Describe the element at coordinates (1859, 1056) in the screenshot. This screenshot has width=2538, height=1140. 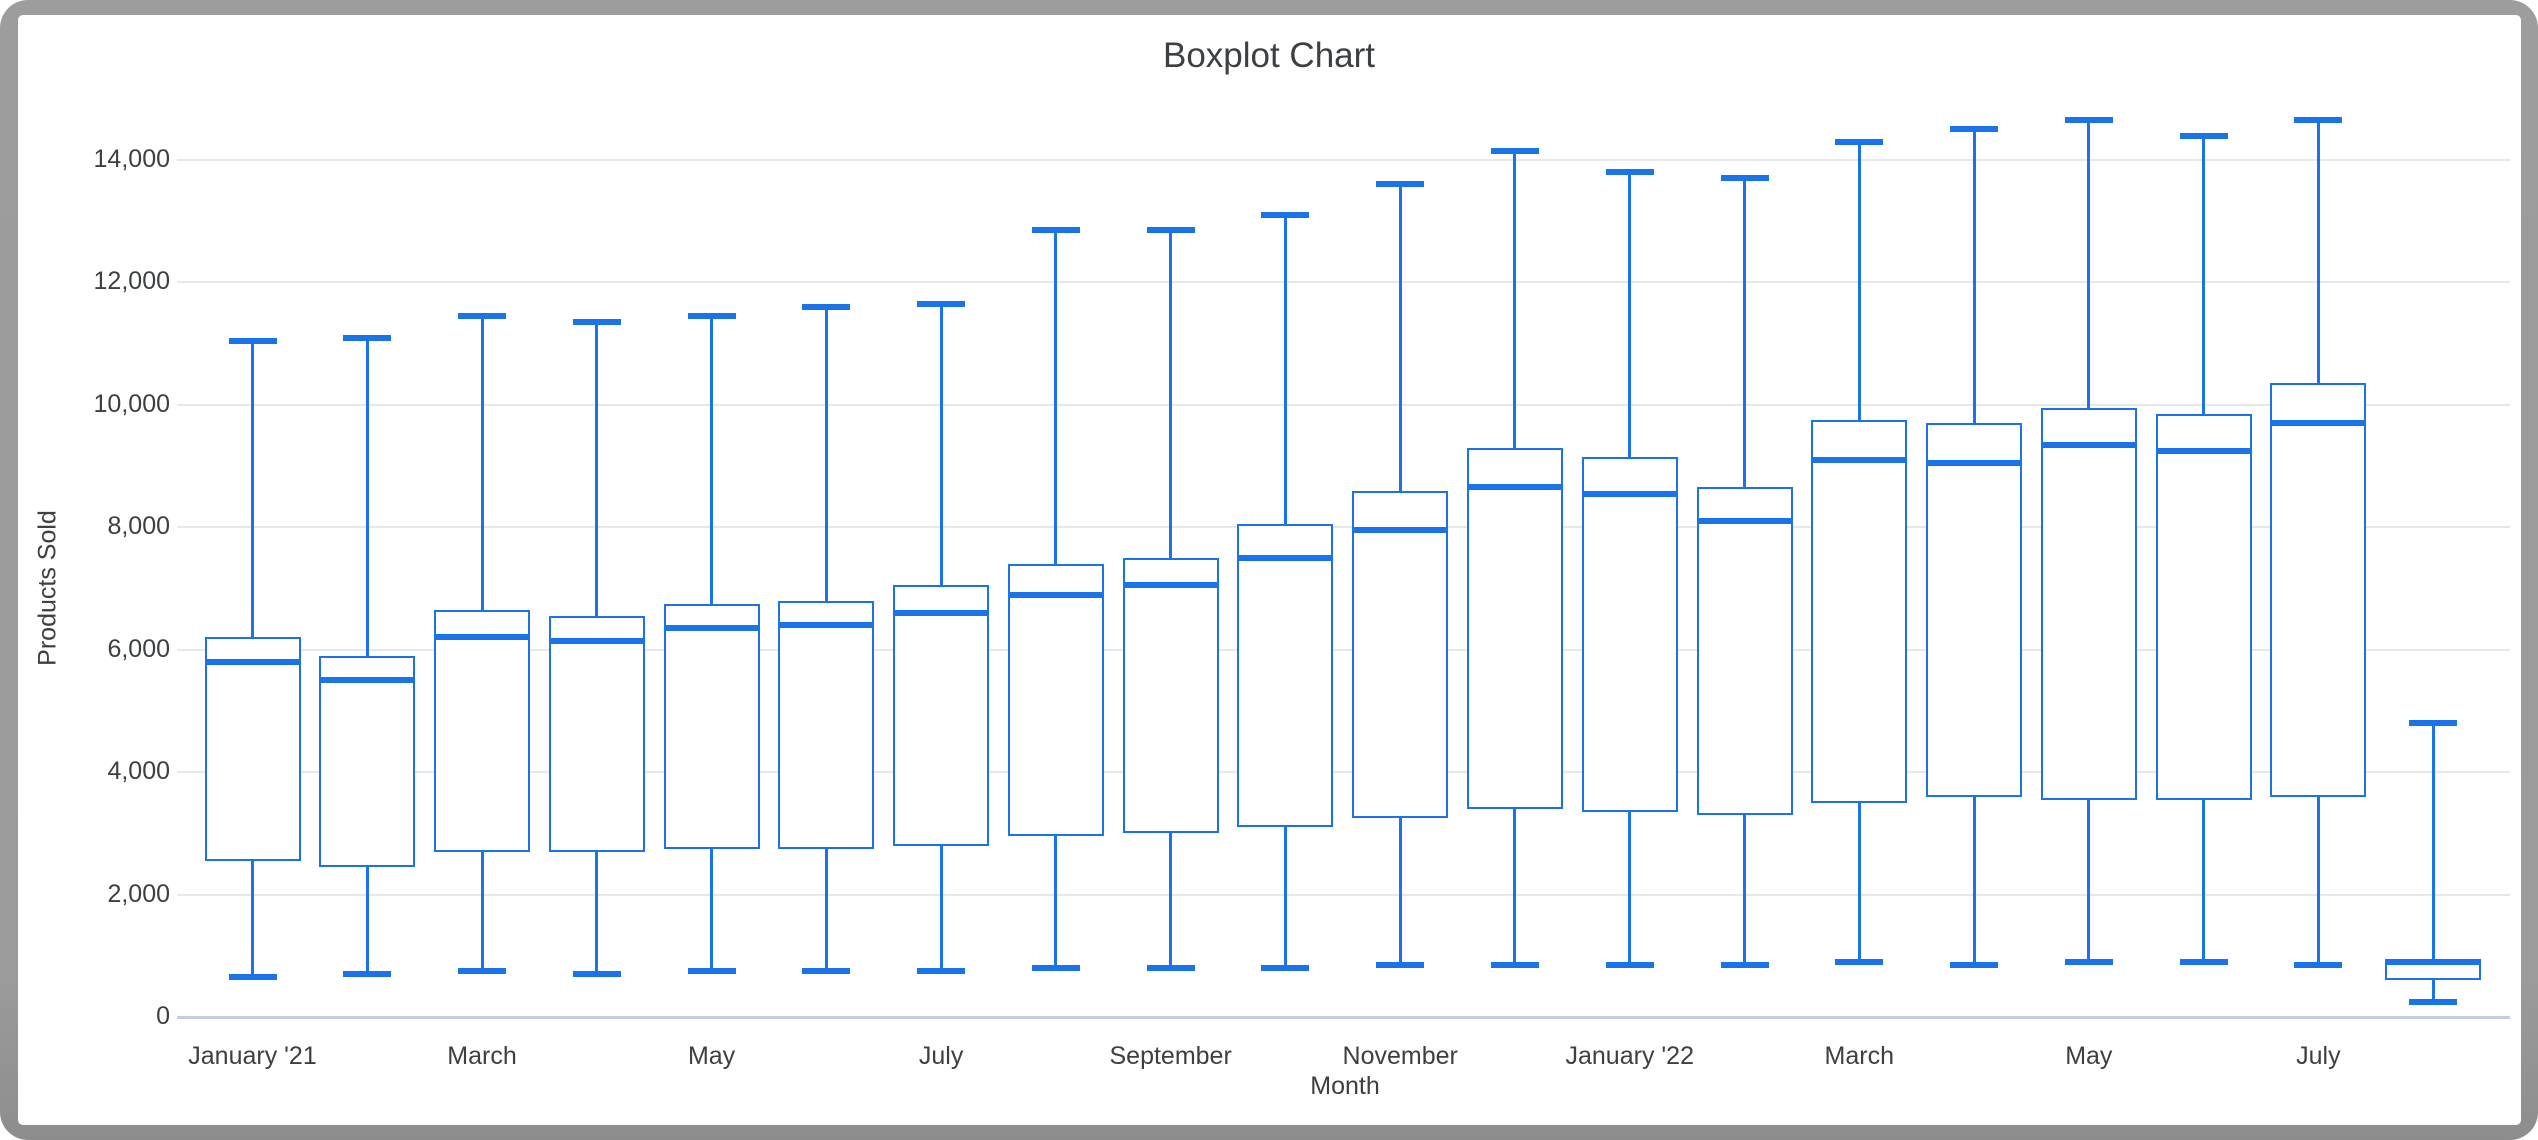
I see `x-tick-label: March` at that location.